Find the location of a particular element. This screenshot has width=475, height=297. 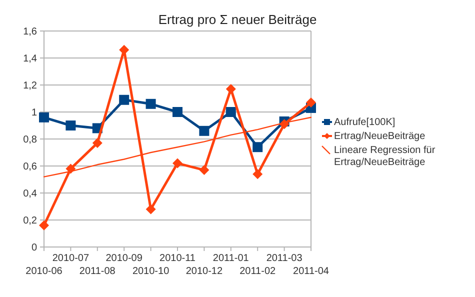

y-tick-label: 1,4 is located at coordinates (30, 59).